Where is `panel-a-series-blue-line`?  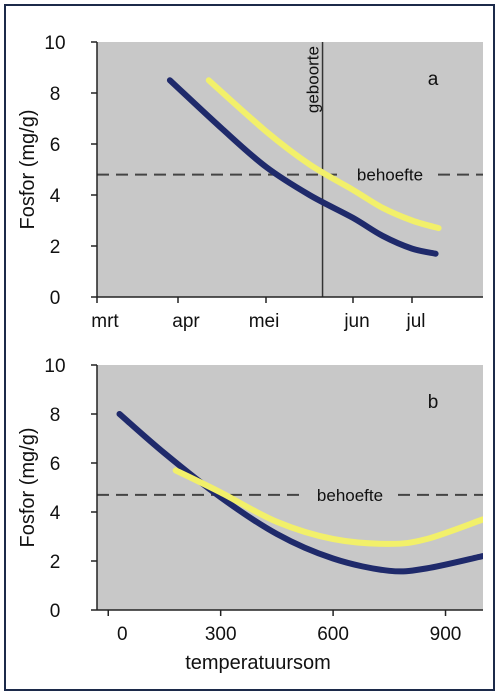 panel-a-series-blue-line is located at coordinates (302, 167).